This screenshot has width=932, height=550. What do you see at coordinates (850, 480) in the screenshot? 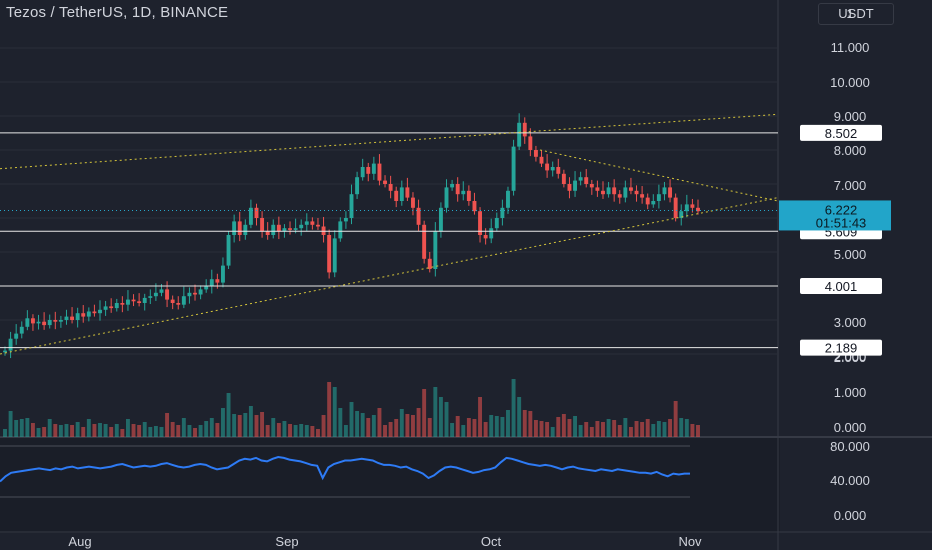
I see `oscillator-axis-label: 40.000` at bounding box center [850, 480].